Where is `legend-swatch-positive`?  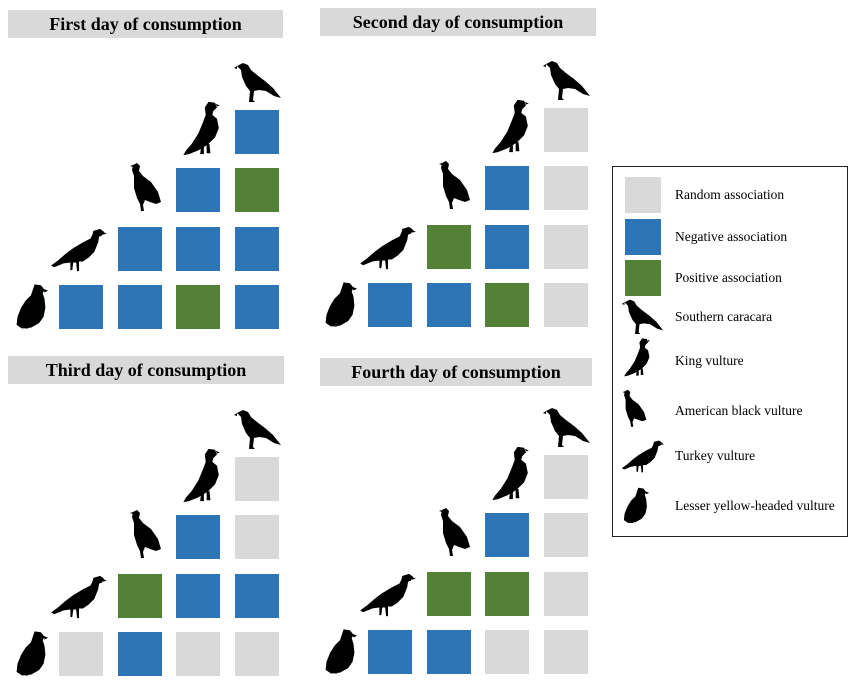 legend-swatch-positive is located at coordinates (643, 278).